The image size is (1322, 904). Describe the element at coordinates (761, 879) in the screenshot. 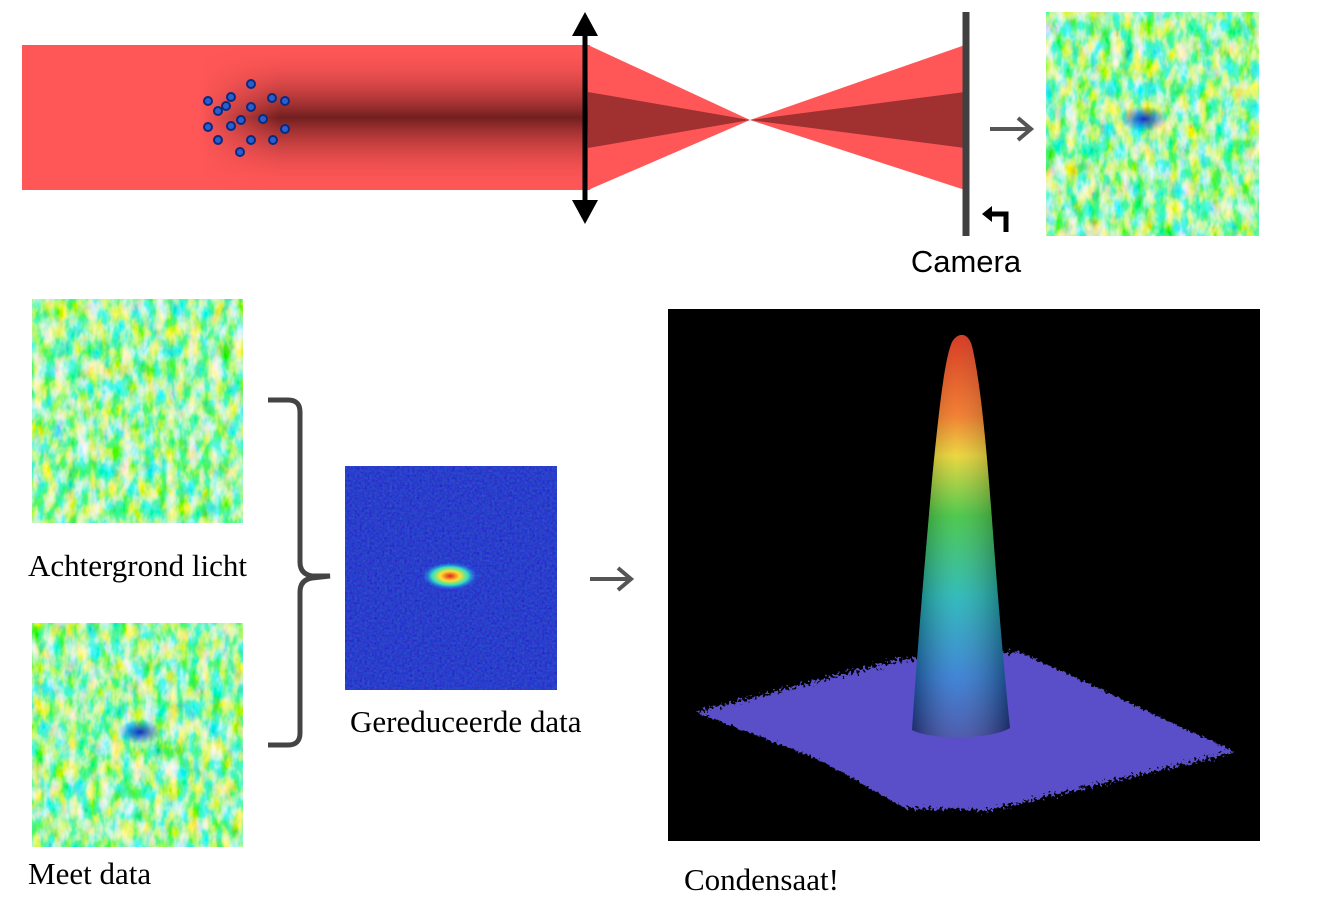

I see `condensate-label: Condensaat!` at that location.